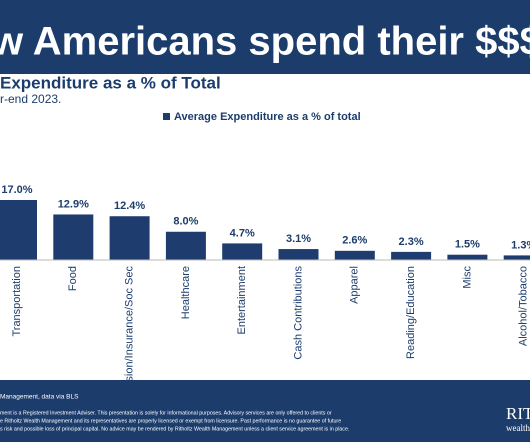  Describe the element at coordinates (30, 99) in the screenshot. I see `chart-note: r-end 2023.` at that location.